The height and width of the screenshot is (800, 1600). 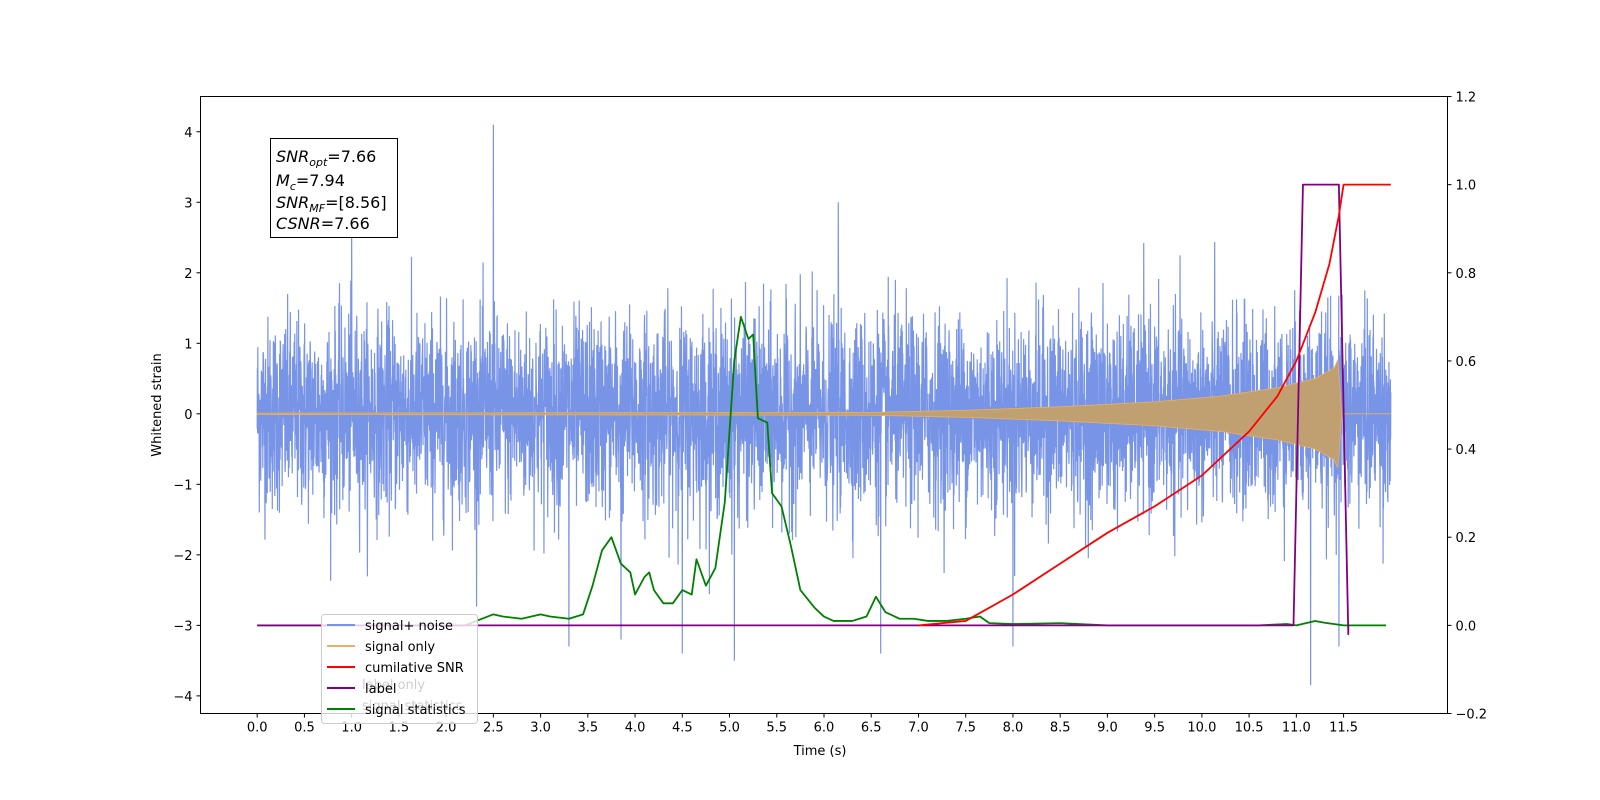 I want to click on legend-entry-signal-only: signal only, so click(x=400, y=647).